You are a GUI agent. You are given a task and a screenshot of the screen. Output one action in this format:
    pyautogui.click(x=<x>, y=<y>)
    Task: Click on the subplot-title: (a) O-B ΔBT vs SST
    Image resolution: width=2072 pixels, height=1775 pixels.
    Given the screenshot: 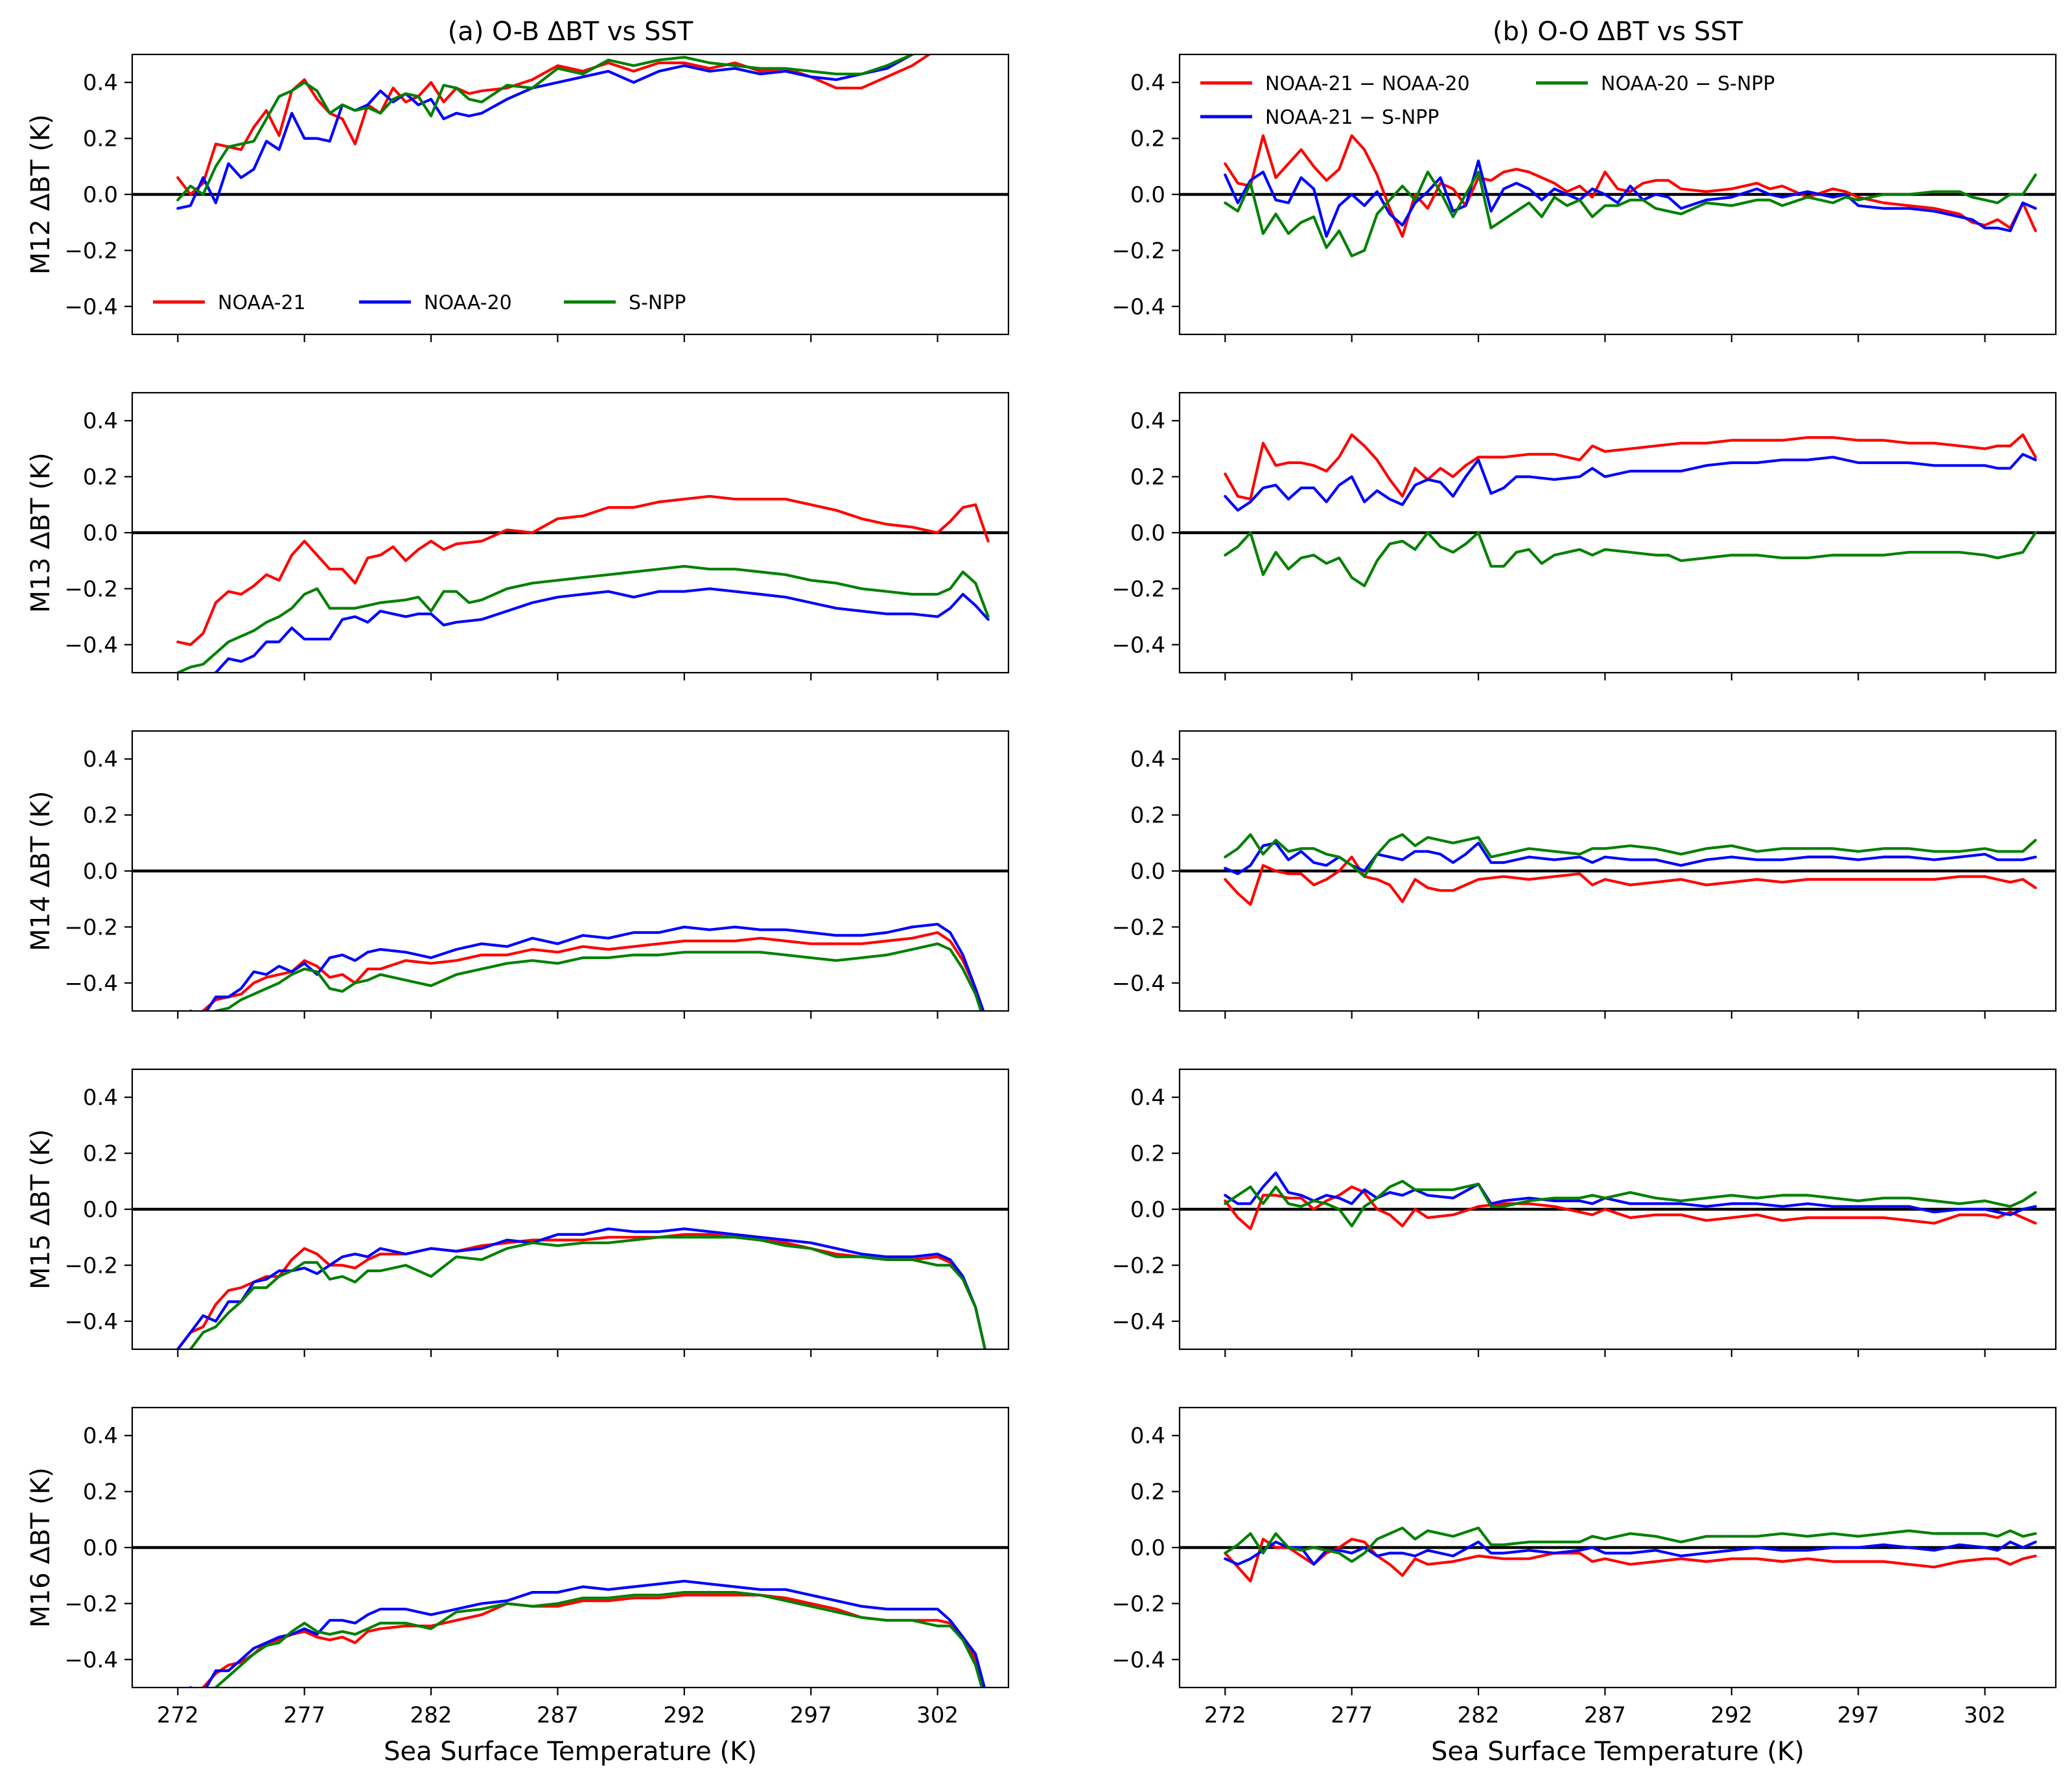 What is the action you would take?
    pyautogui.click(x=570, y=32)
    